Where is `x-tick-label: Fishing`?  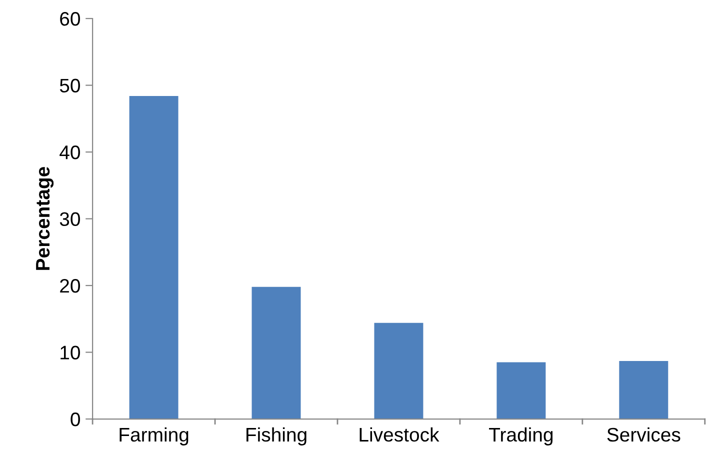 x-tick-label: Fishing is located at coordinates (276, 436).